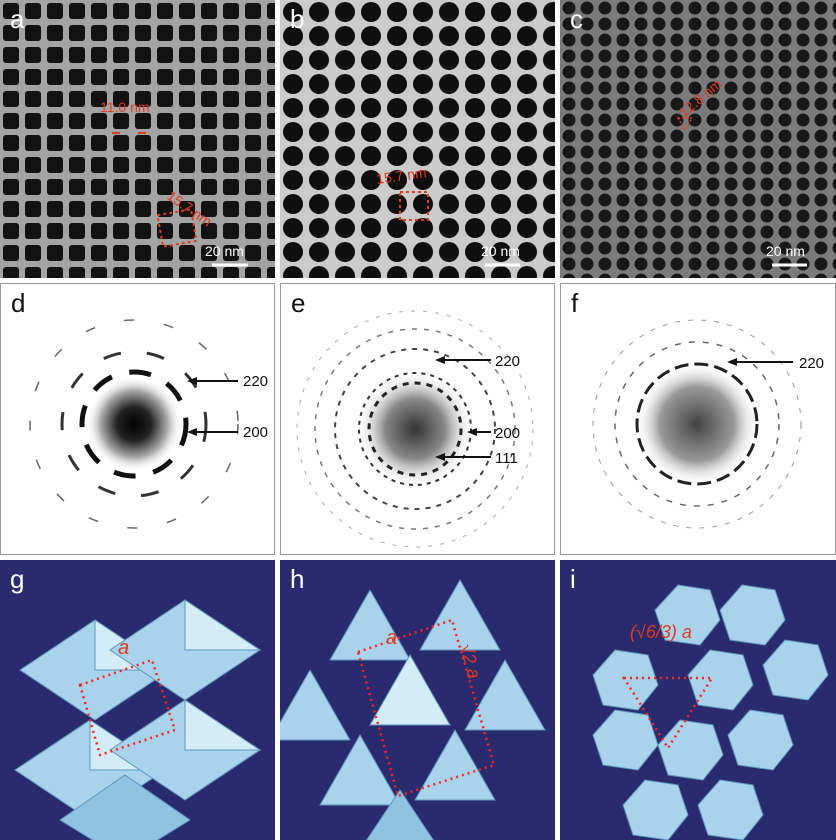  What do you see at coordinates (17, 579) in the screenshot?
I see `panel-label-g: g` at bounding box center [17, 579].